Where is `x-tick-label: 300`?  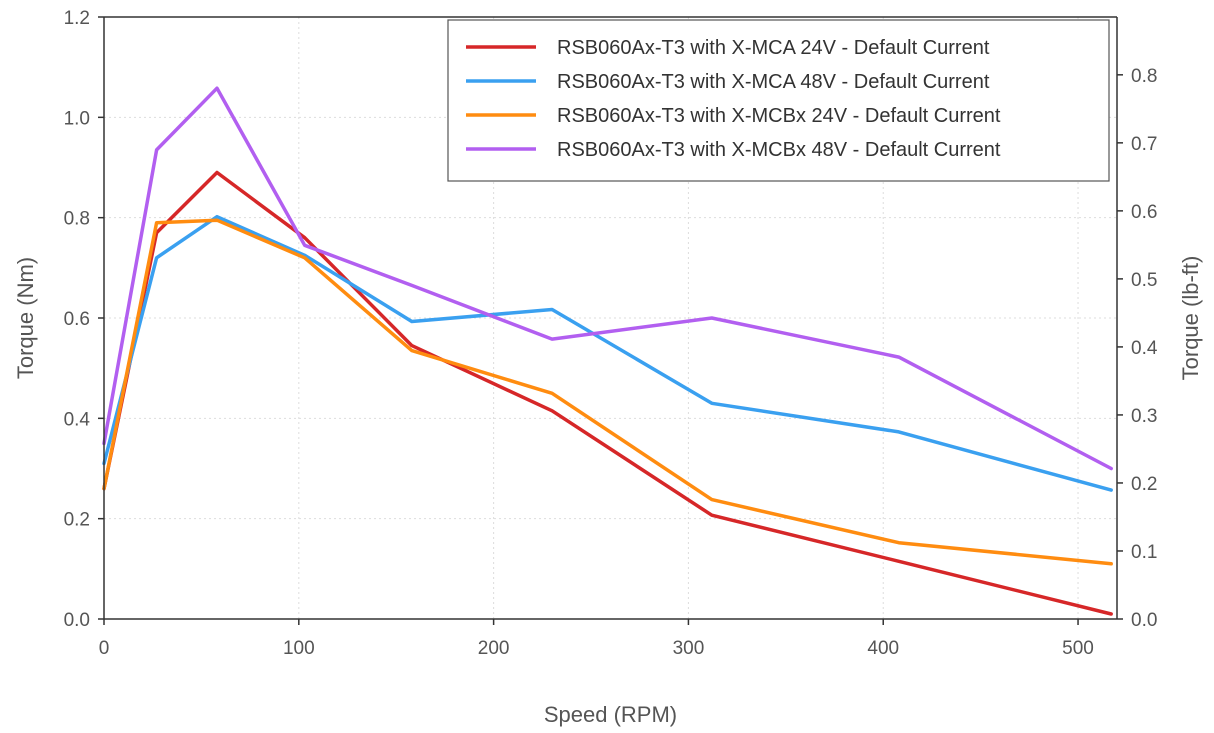
x-tick-label: 300 is located at coordinates (689, 648).